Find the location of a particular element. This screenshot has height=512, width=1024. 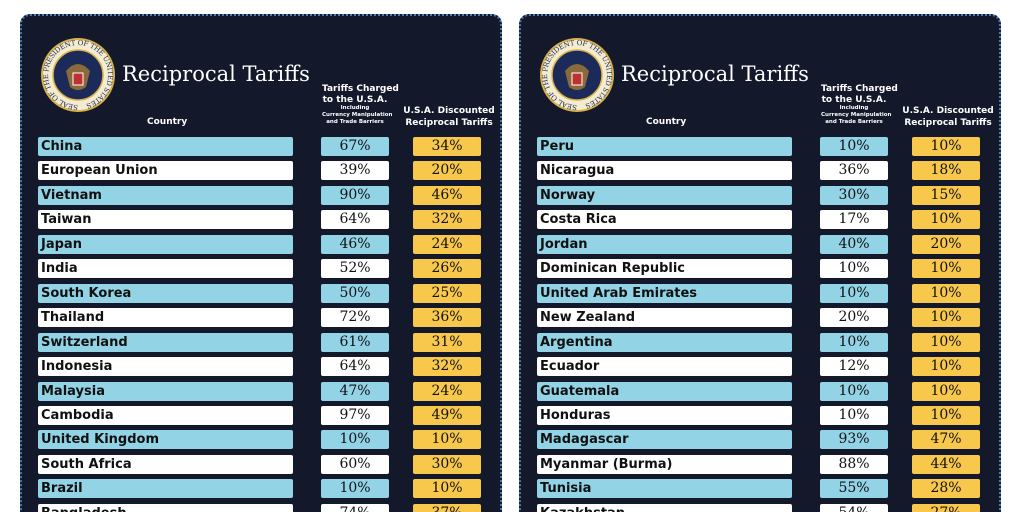

discounted-cell: 44% is located at coordinates (946, 464).